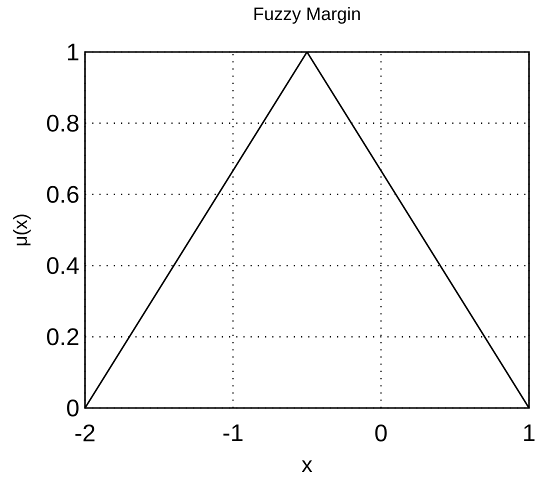 The image size is (542, 483). I want to click on x-tick-label: 1, so click(529, 433).